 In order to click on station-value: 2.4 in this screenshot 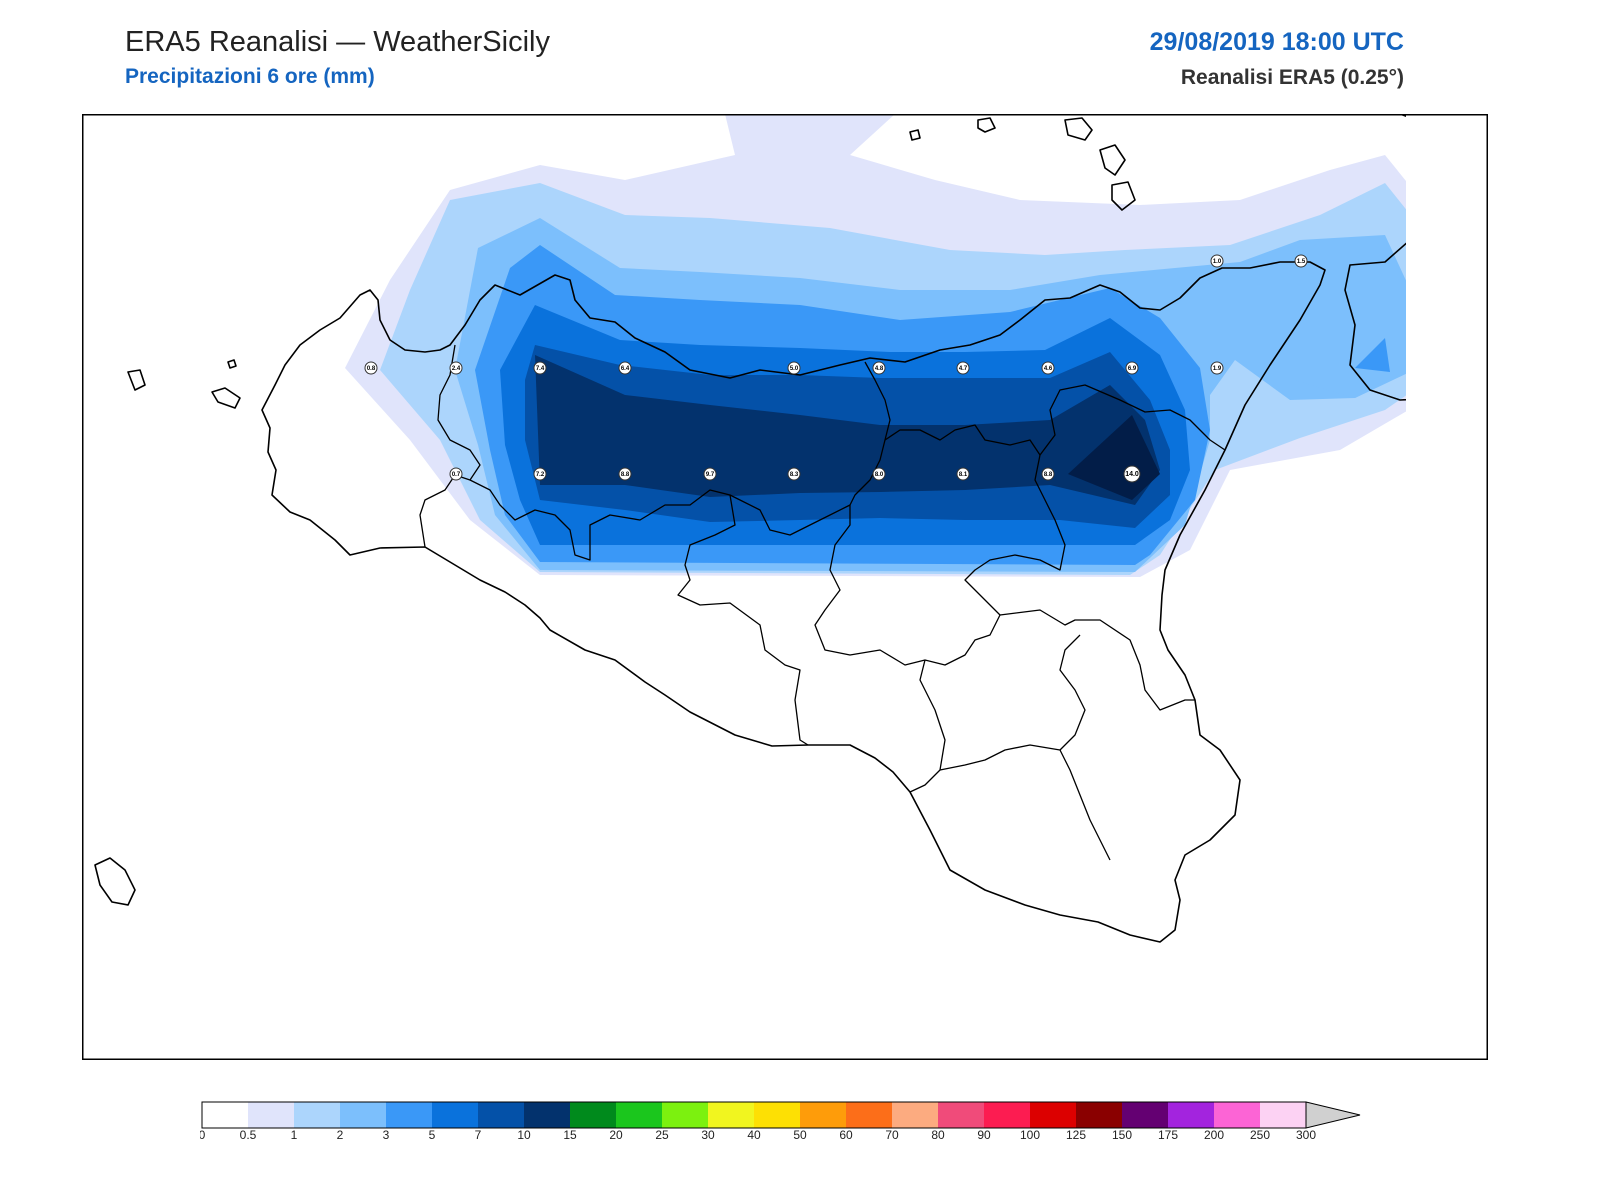, I will do `click(456, 369)`.